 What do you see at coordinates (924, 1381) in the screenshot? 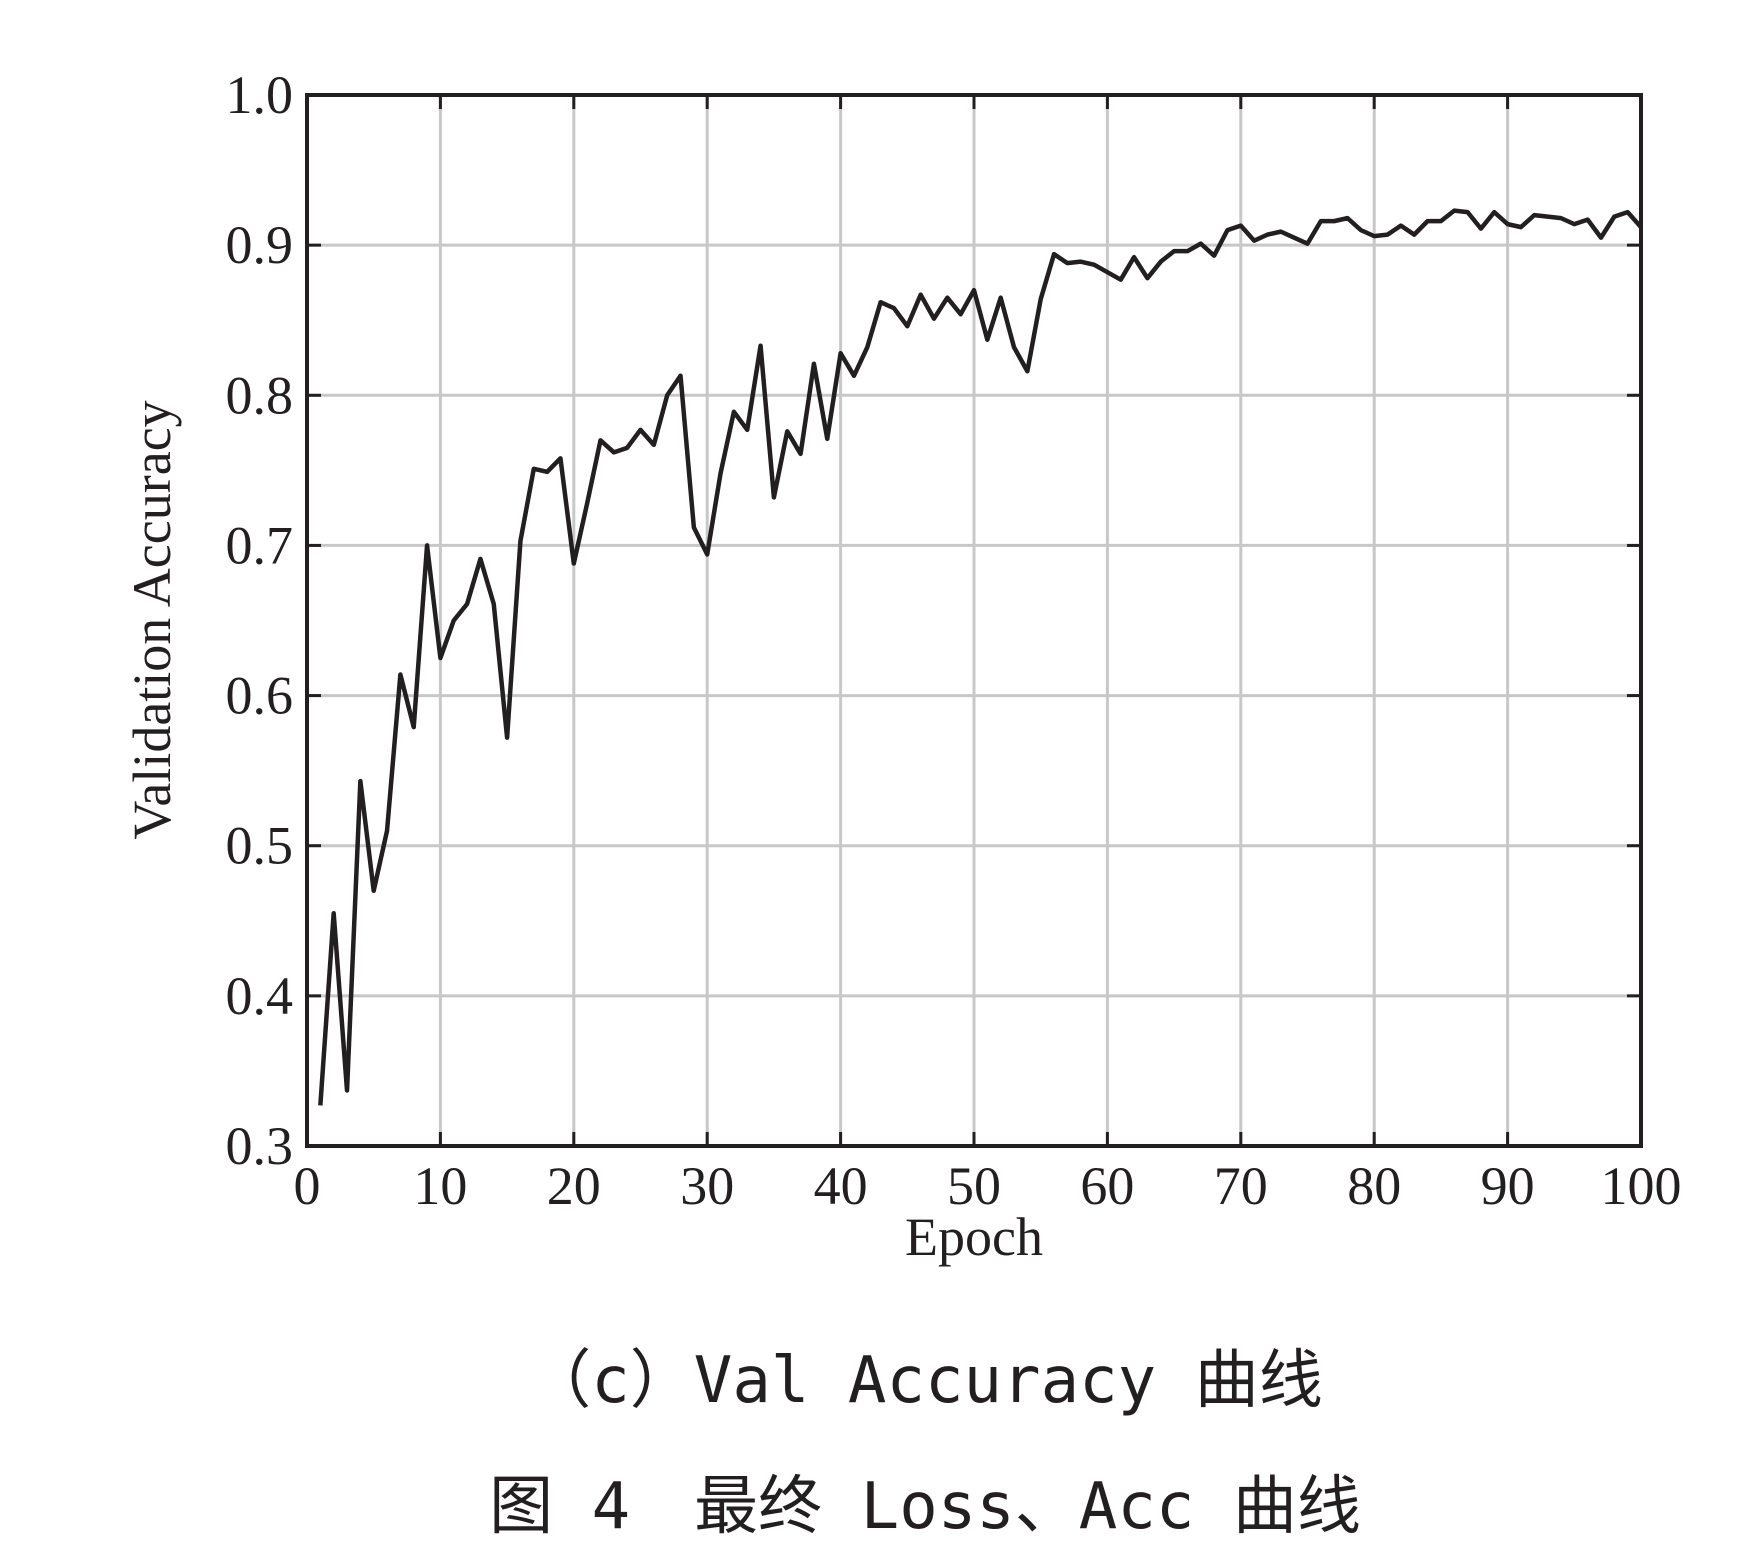
I see `subfigure-caption: （c）Val Accuracy 曲线` at bounding box center [924, 1381].